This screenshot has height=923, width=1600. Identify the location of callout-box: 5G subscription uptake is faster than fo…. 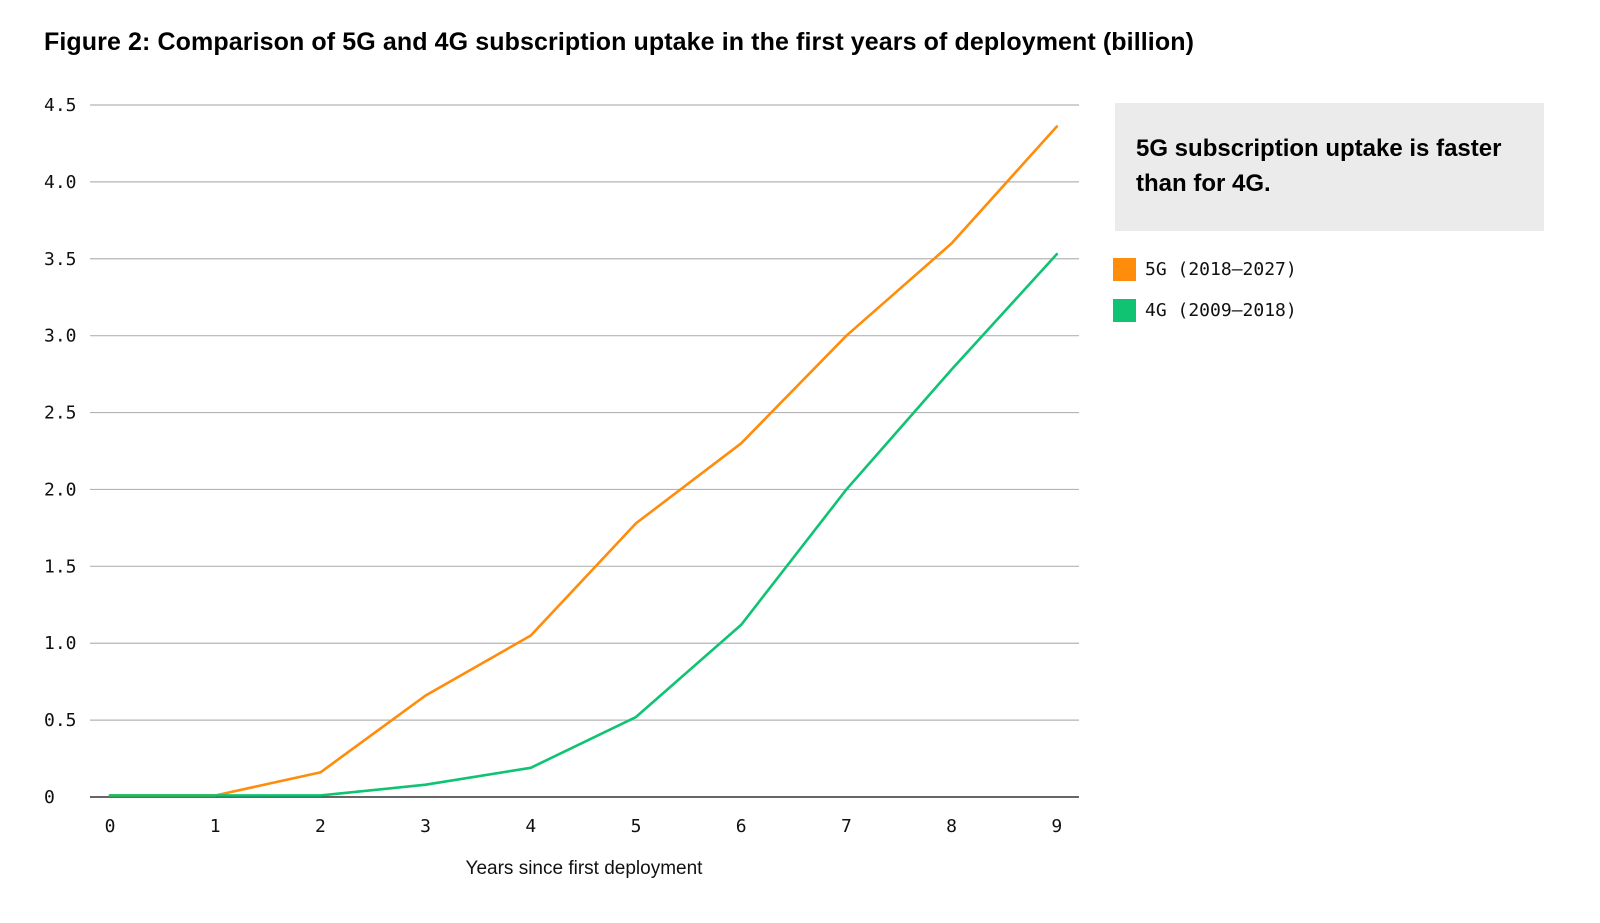
(1329, 167).